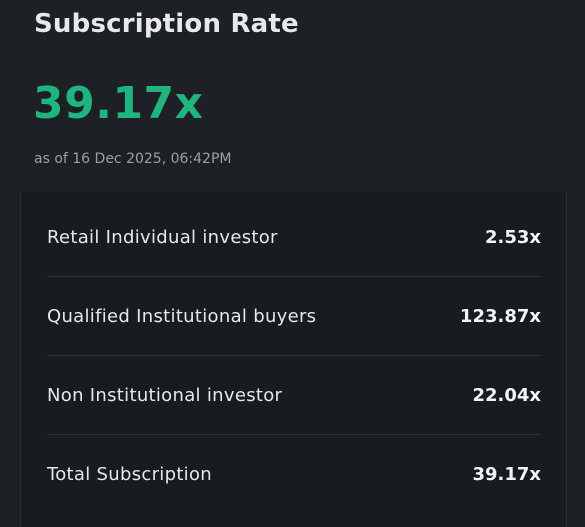 The image size is (585, 527). Describe the element at coordinates (512, 237) in the screenshot. I see `row-value: 2.53x` at that location.